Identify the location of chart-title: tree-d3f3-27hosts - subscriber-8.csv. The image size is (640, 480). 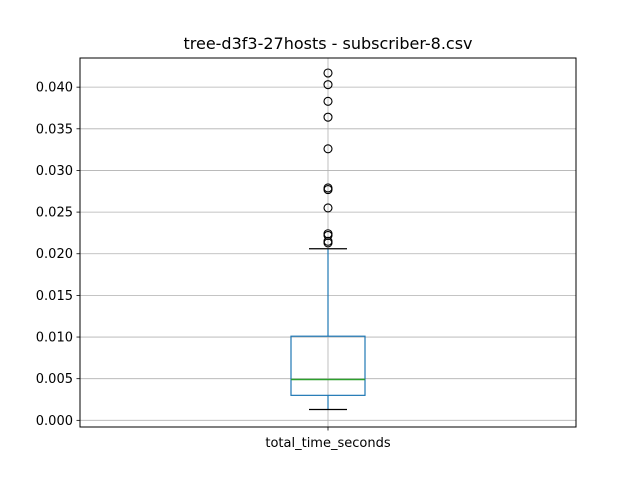
(327, 43).